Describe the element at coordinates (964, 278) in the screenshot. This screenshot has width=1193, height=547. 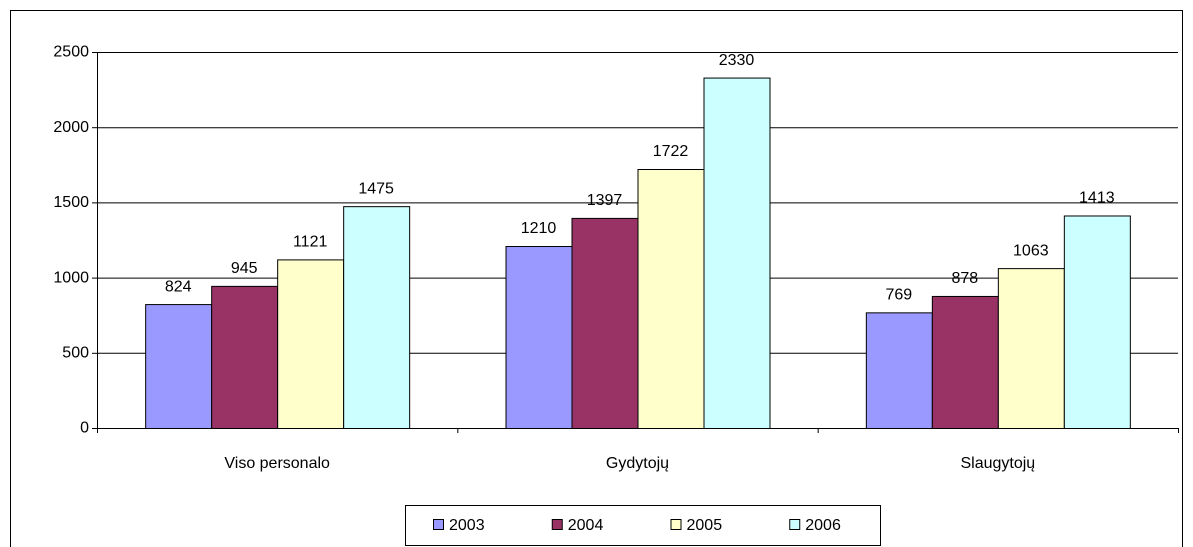
I see `value-label: 878` at that location.